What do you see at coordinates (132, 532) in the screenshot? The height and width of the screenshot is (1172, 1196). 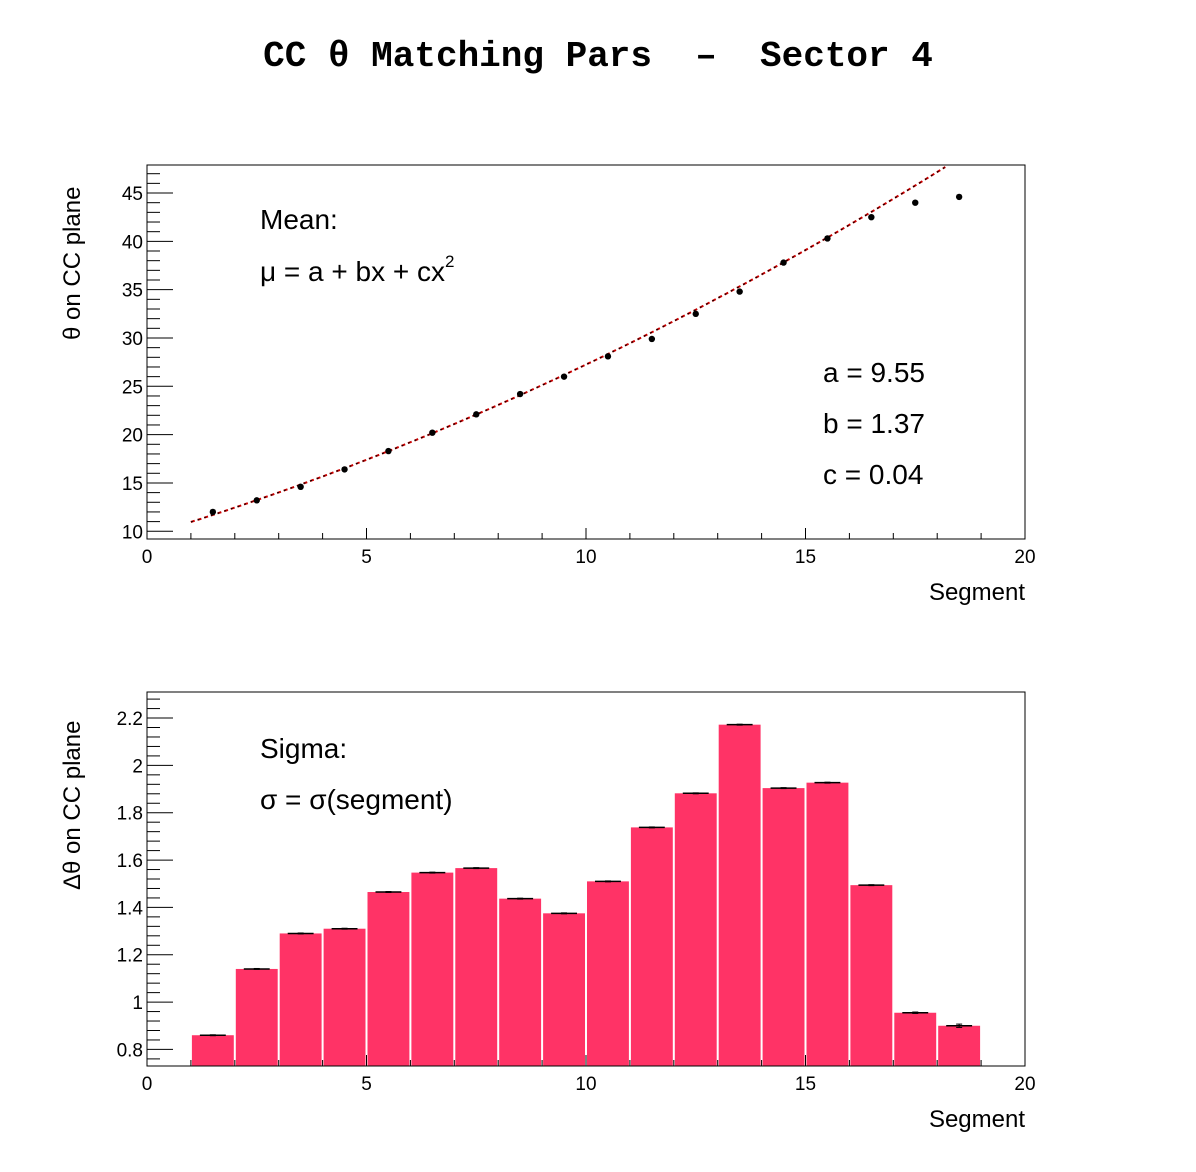 I see `mean-y-tick-label: 10` at bounding box center [132, 532].